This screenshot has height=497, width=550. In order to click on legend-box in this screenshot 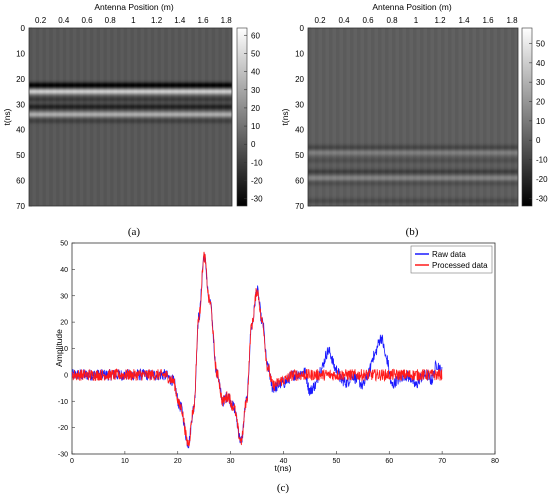, I will do `click(451, 259)`.